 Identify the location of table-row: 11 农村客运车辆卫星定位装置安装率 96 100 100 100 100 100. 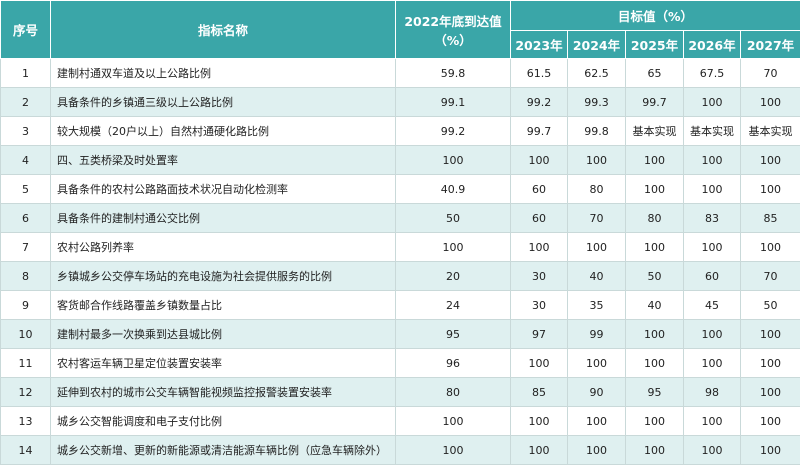
(400, 363).